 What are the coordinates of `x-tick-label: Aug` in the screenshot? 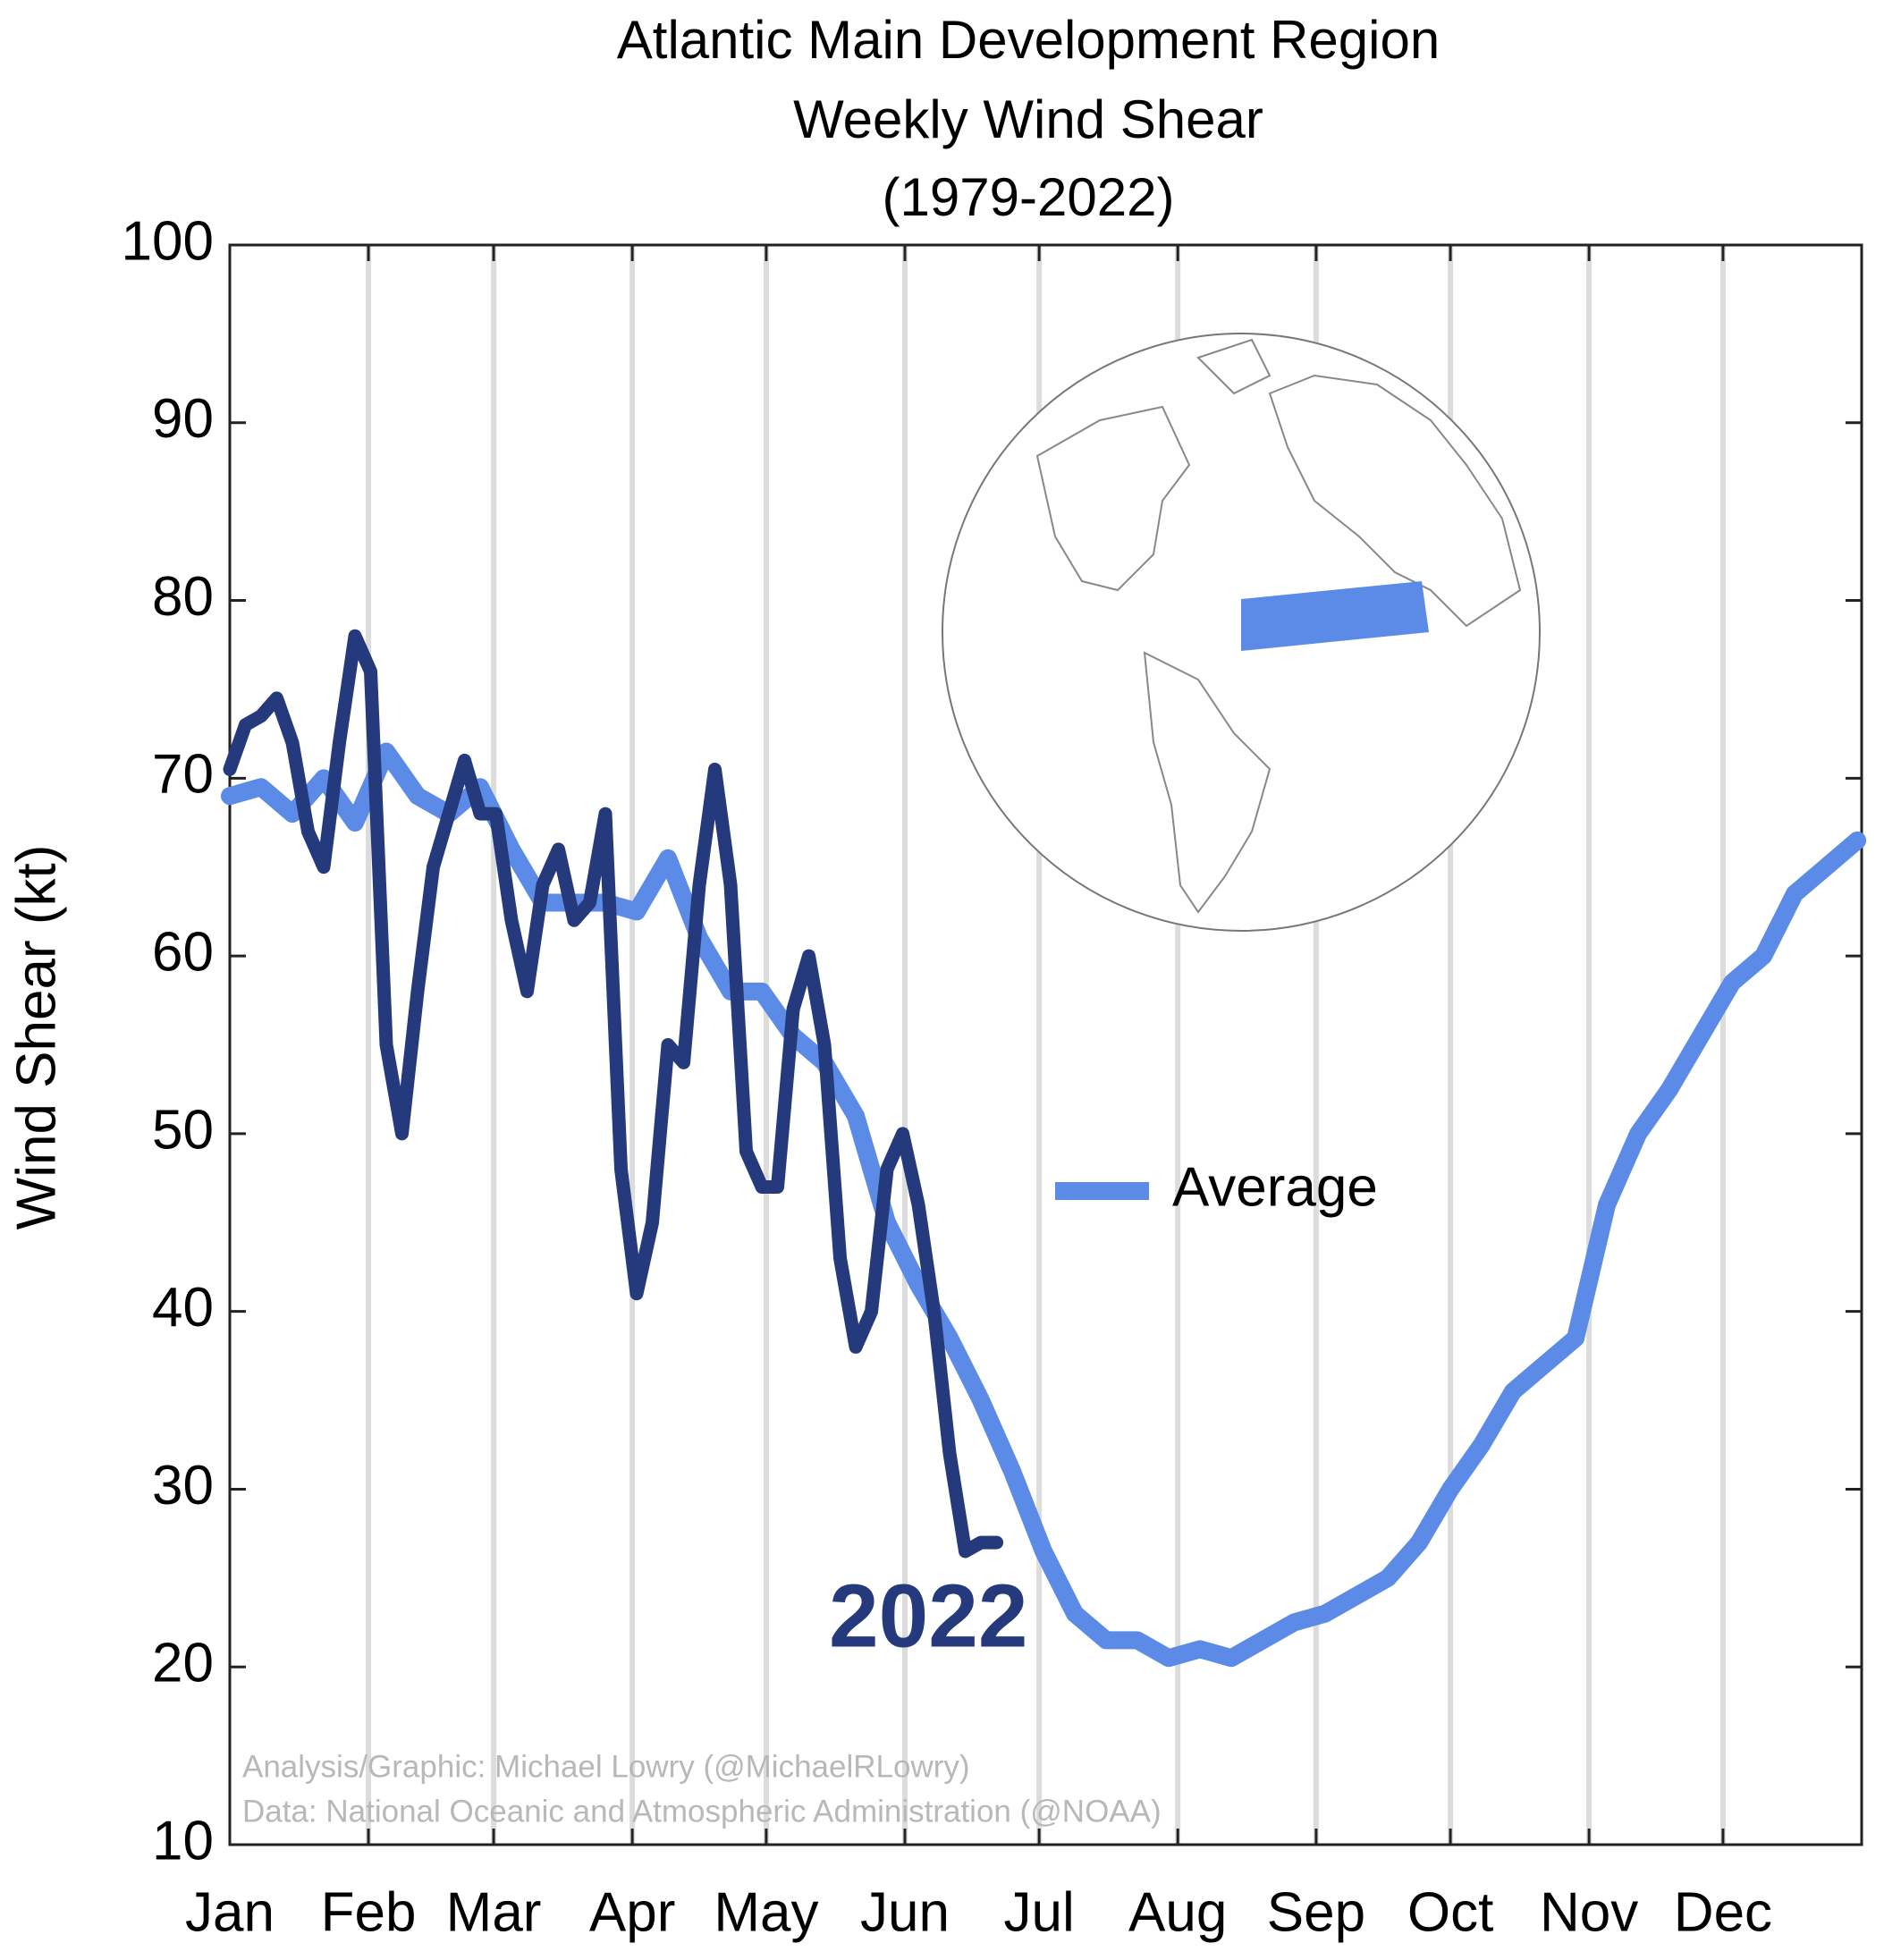 It's located at (1177, 1912).